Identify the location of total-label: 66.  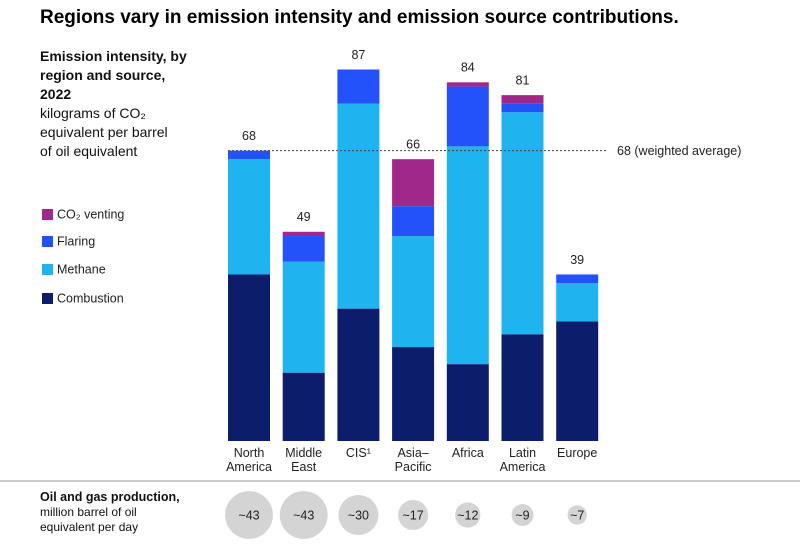
(413, 144).